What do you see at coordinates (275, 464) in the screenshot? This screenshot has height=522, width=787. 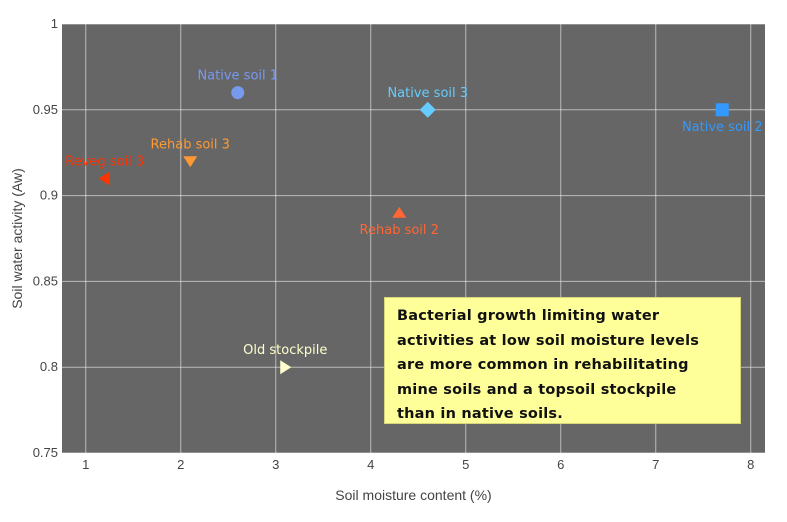 I see `x-tick-label: 3` at bounding box center [275, 464].